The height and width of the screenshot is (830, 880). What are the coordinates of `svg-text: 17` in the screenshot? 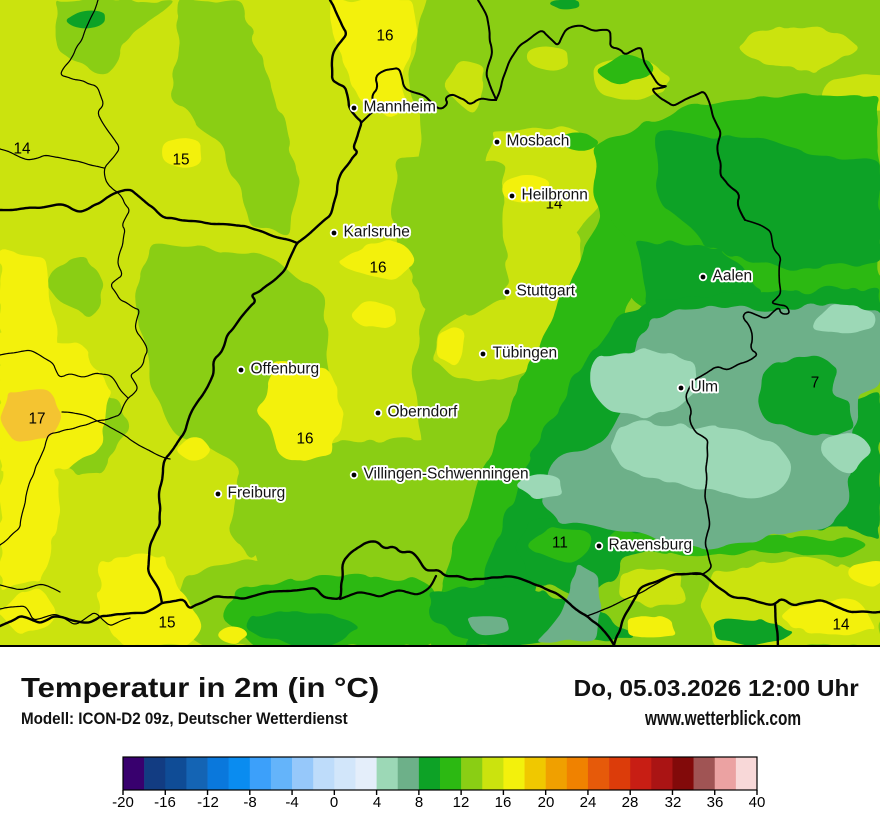 It's located at (36, 418).